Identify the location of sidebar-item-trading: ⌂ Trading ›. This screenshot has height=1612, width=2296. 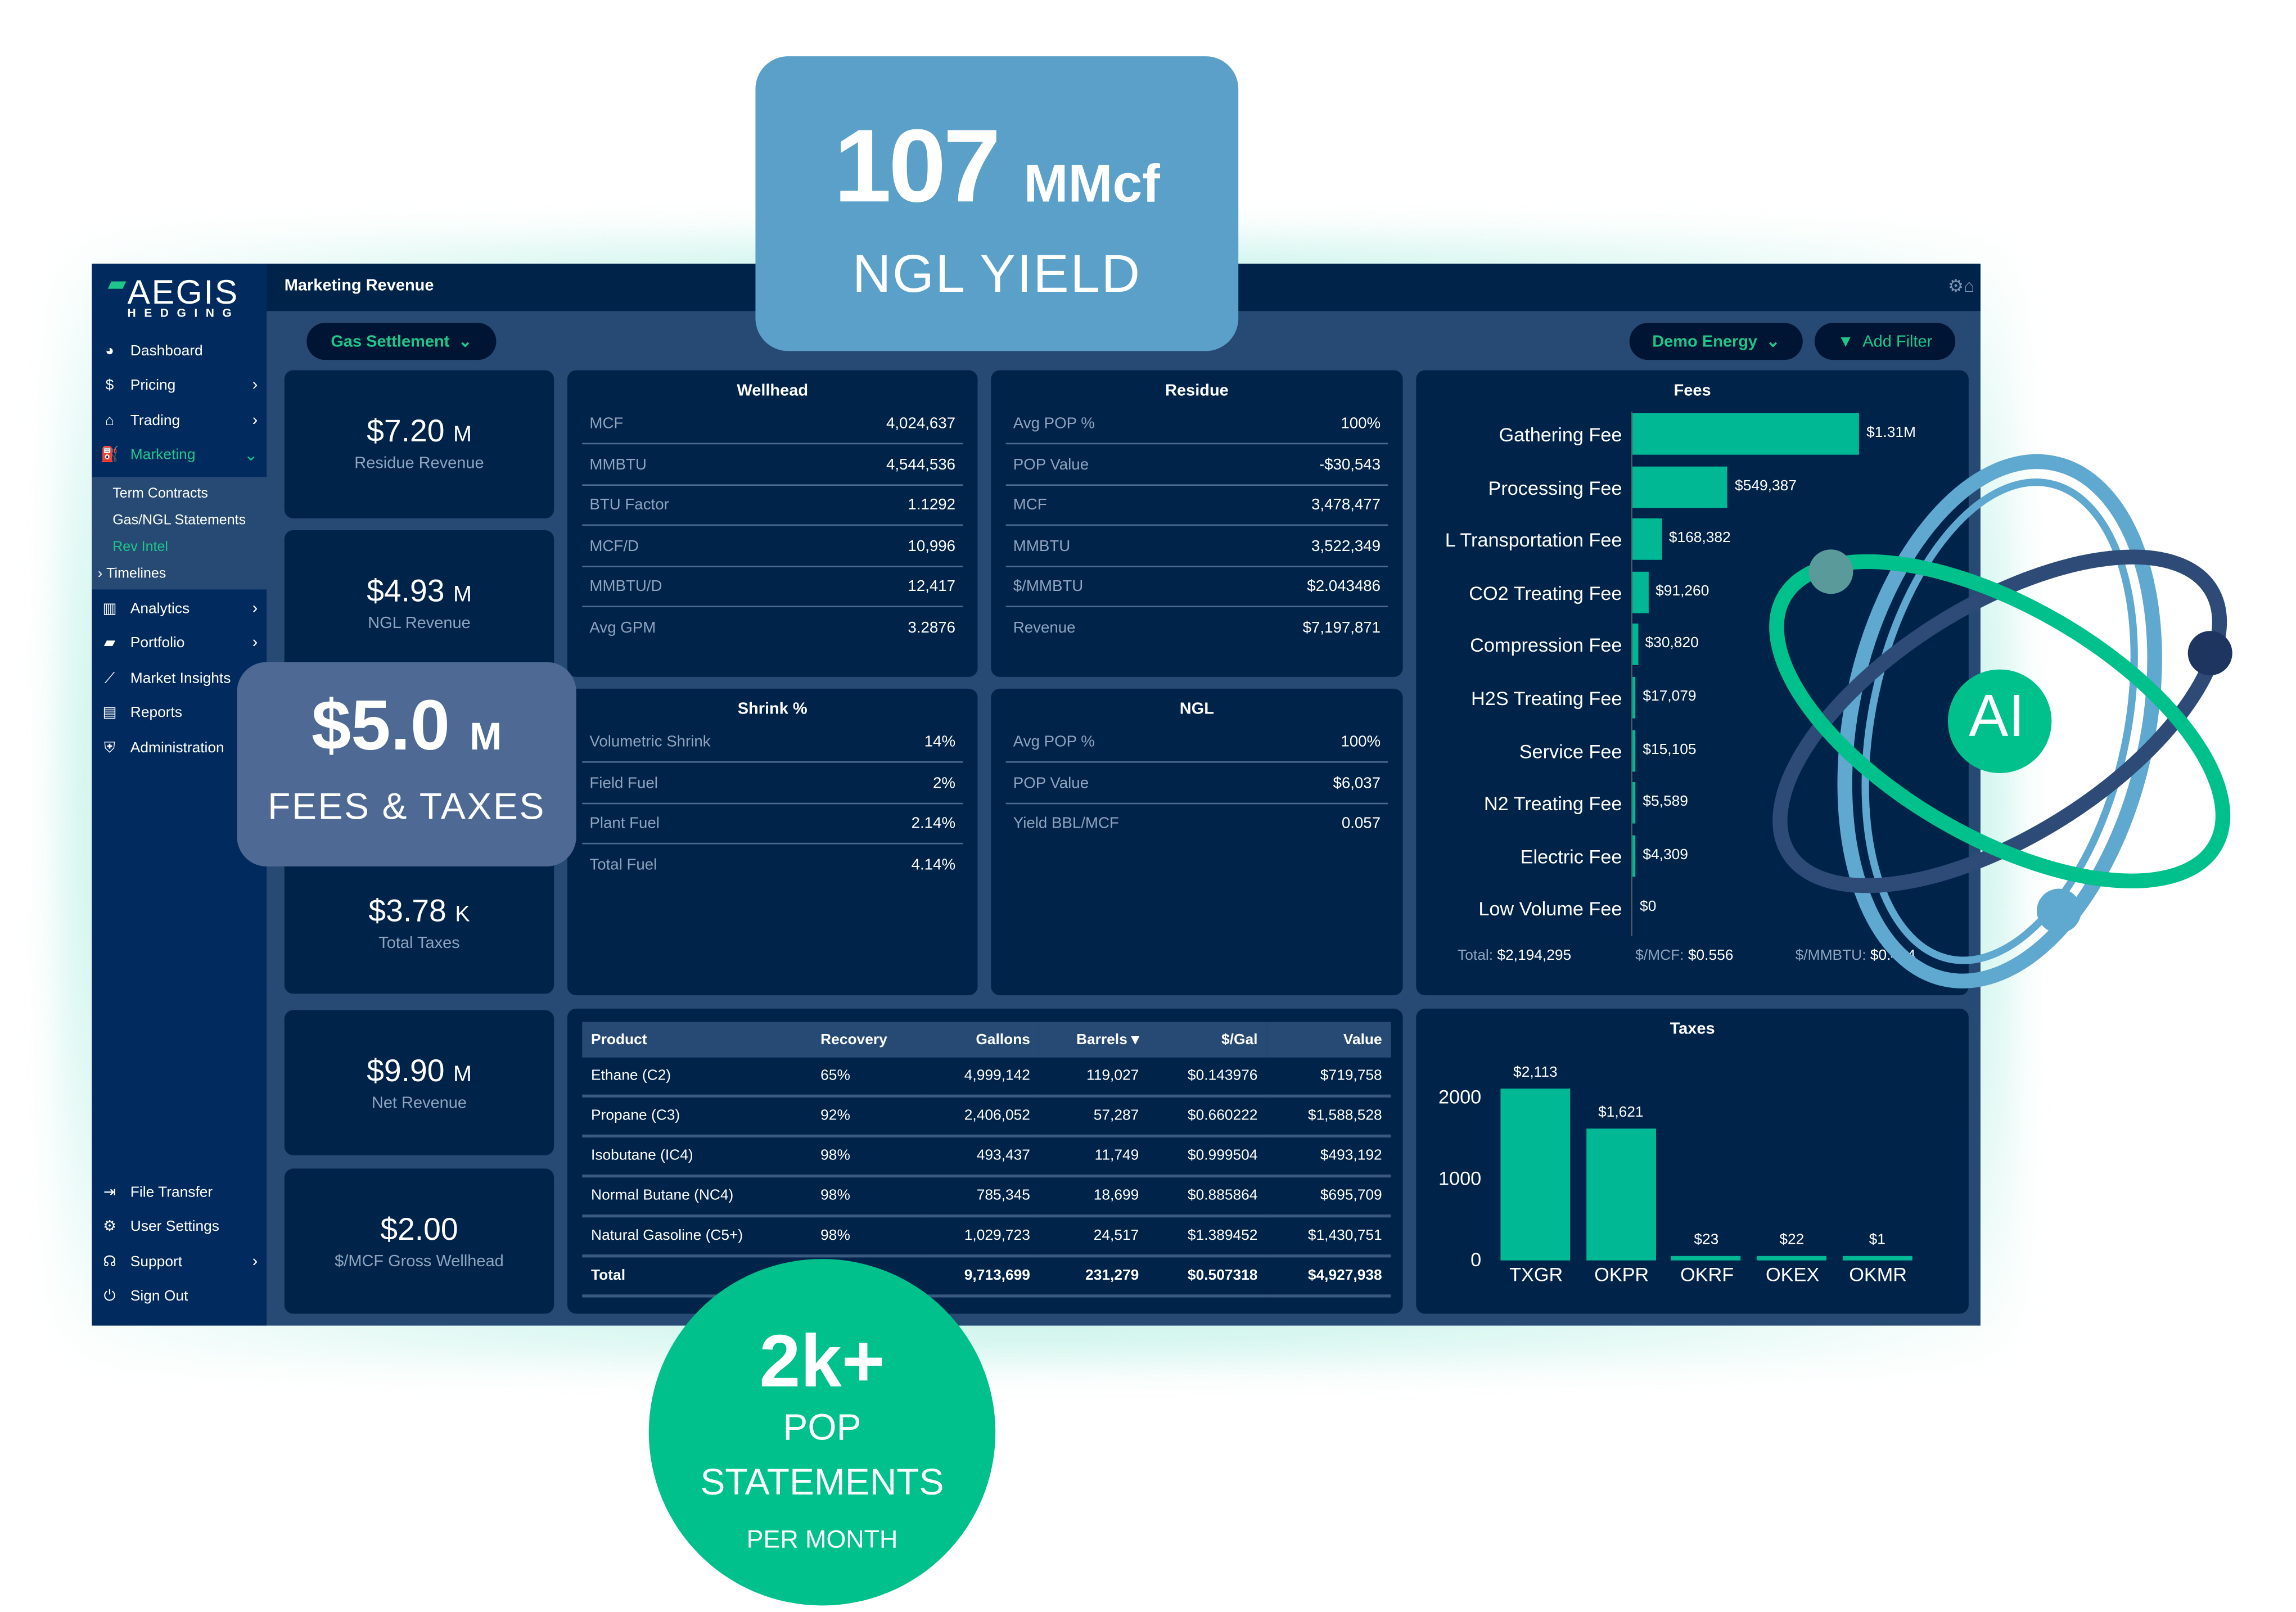
(179, 420).